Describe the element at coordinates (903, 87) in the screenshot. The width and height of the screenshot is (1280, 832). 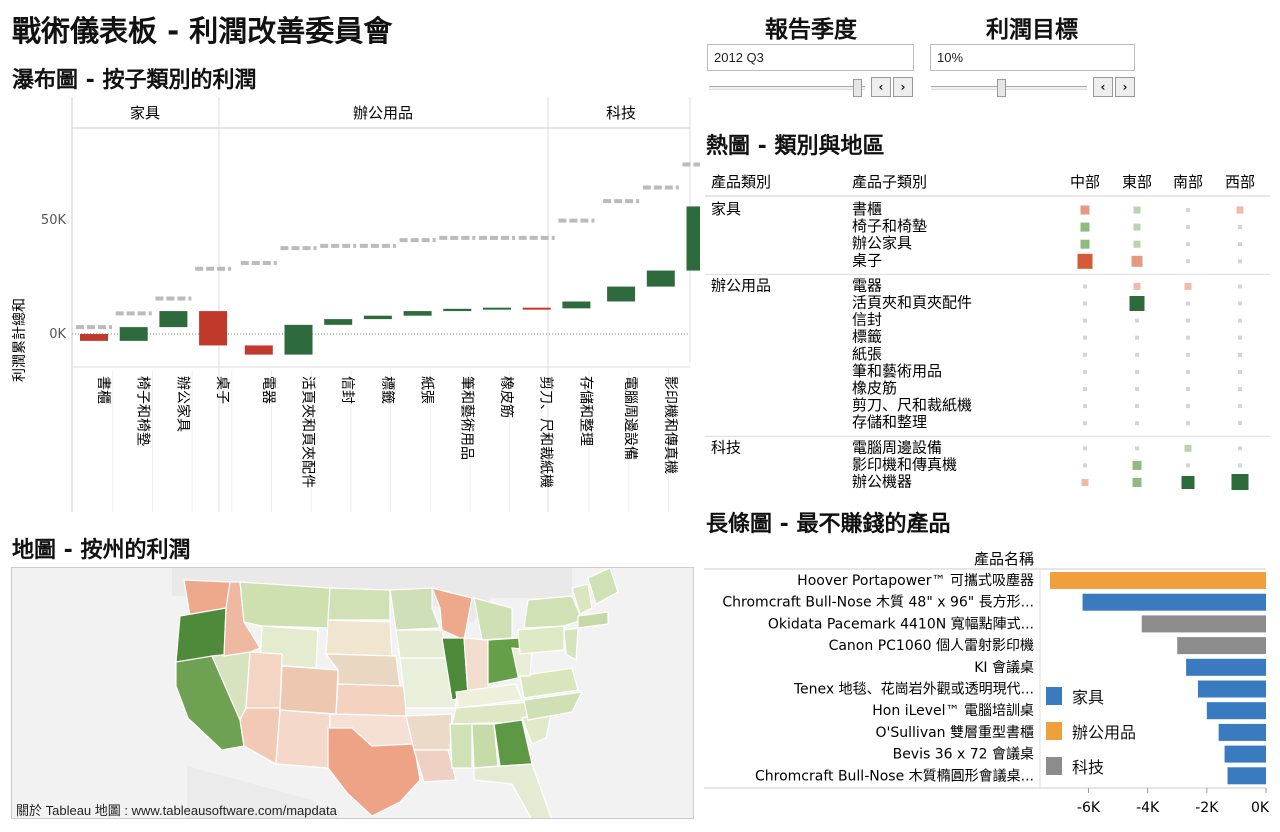
I see `quarter-next-button: ›` at that location.